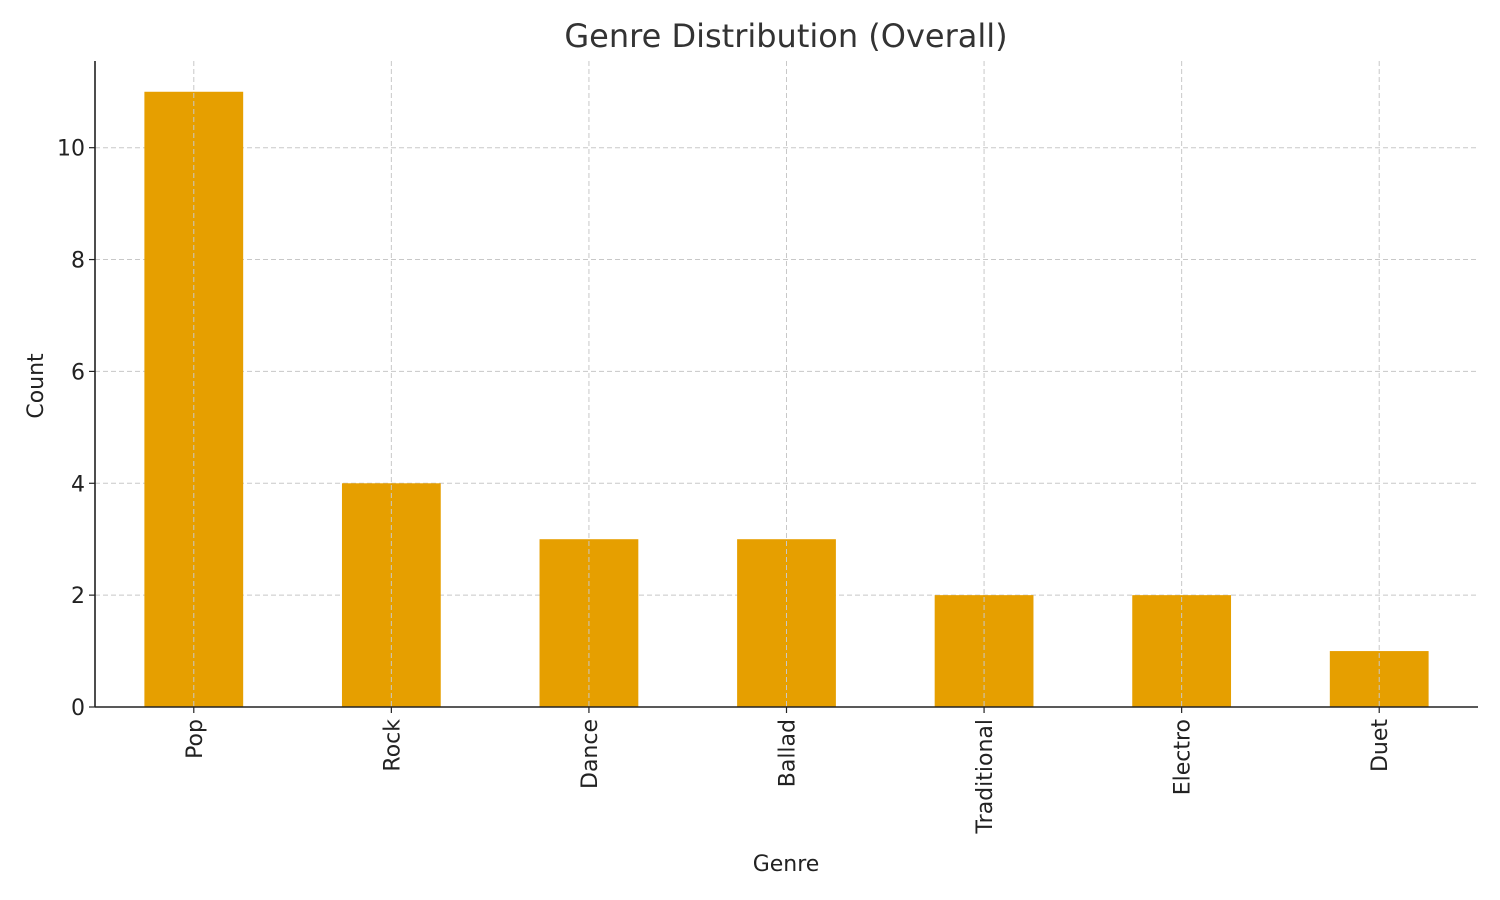  What do you see at coordinates (78, 261) in the screenshot?
I see `y-tick-label: 8` at bounding box center [78, 261].